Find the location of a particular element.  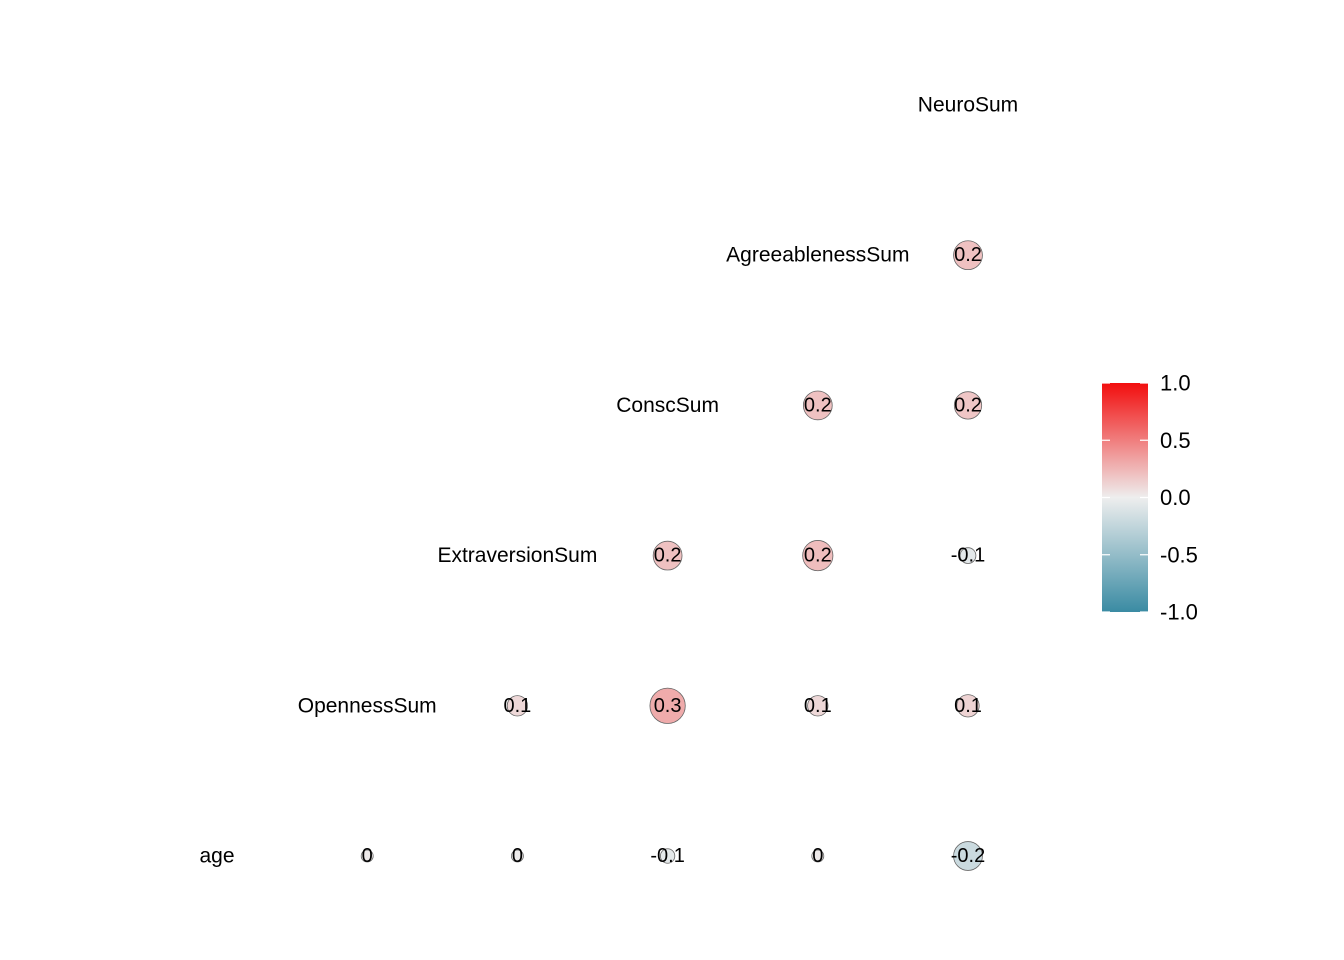

variable-label: NeuroSum is located at coordinates (968, 105).